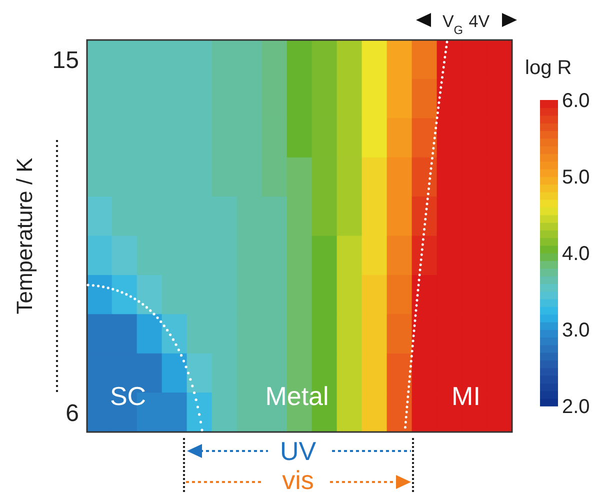  I want to click on annotation: Metal, so click(297, 396).